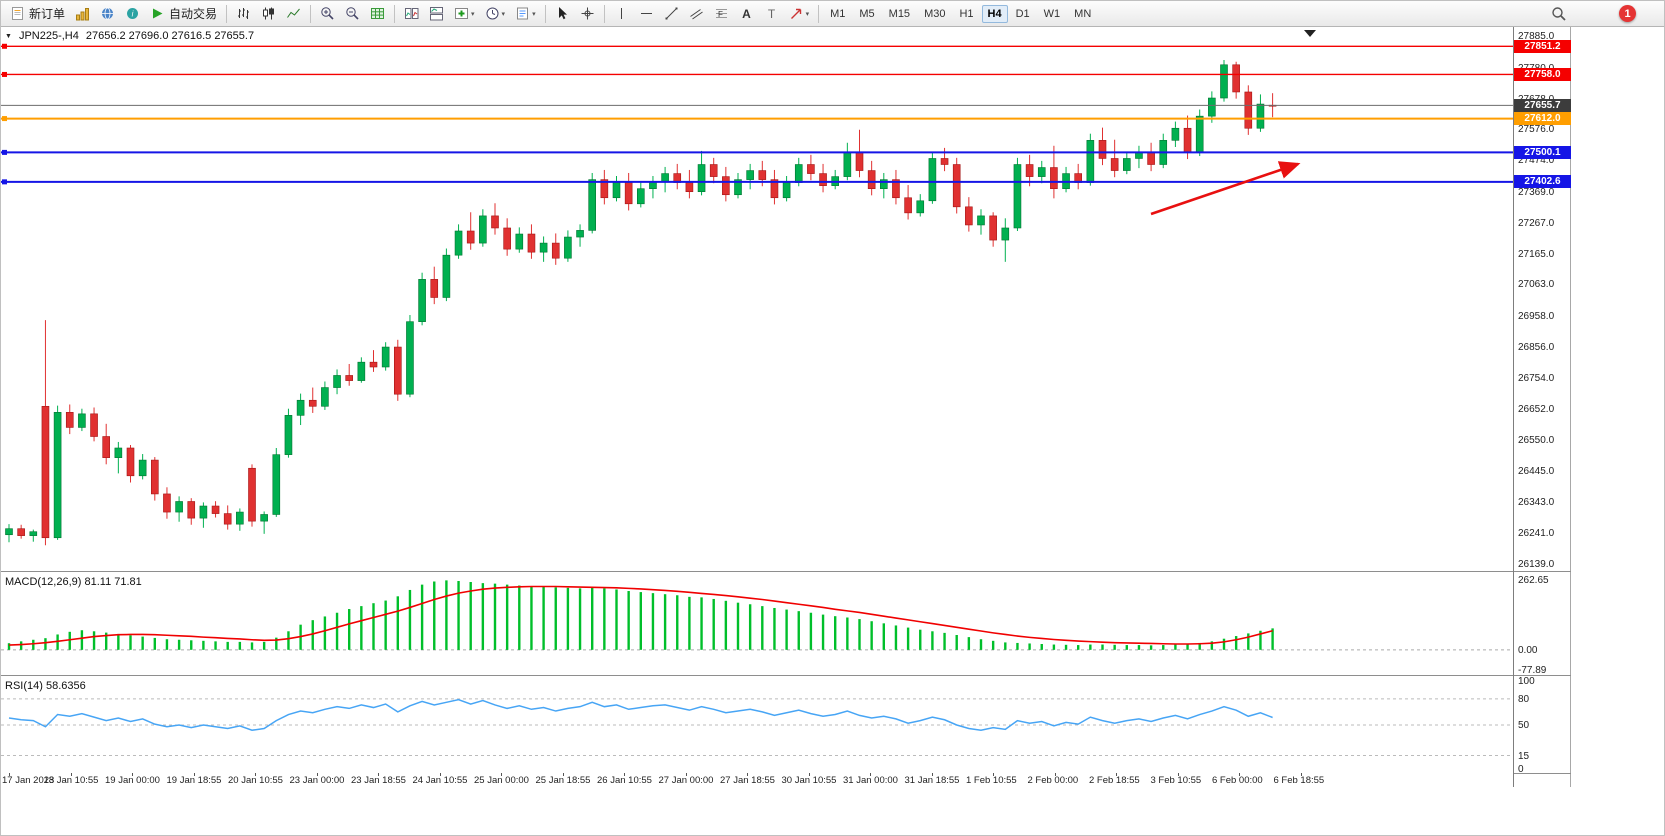 Image resolution: width=1665 pixels, height=836 pixels. I want to click on macd-header: MACD(12,26,9) 81.11 71.81, so click(73, 582).